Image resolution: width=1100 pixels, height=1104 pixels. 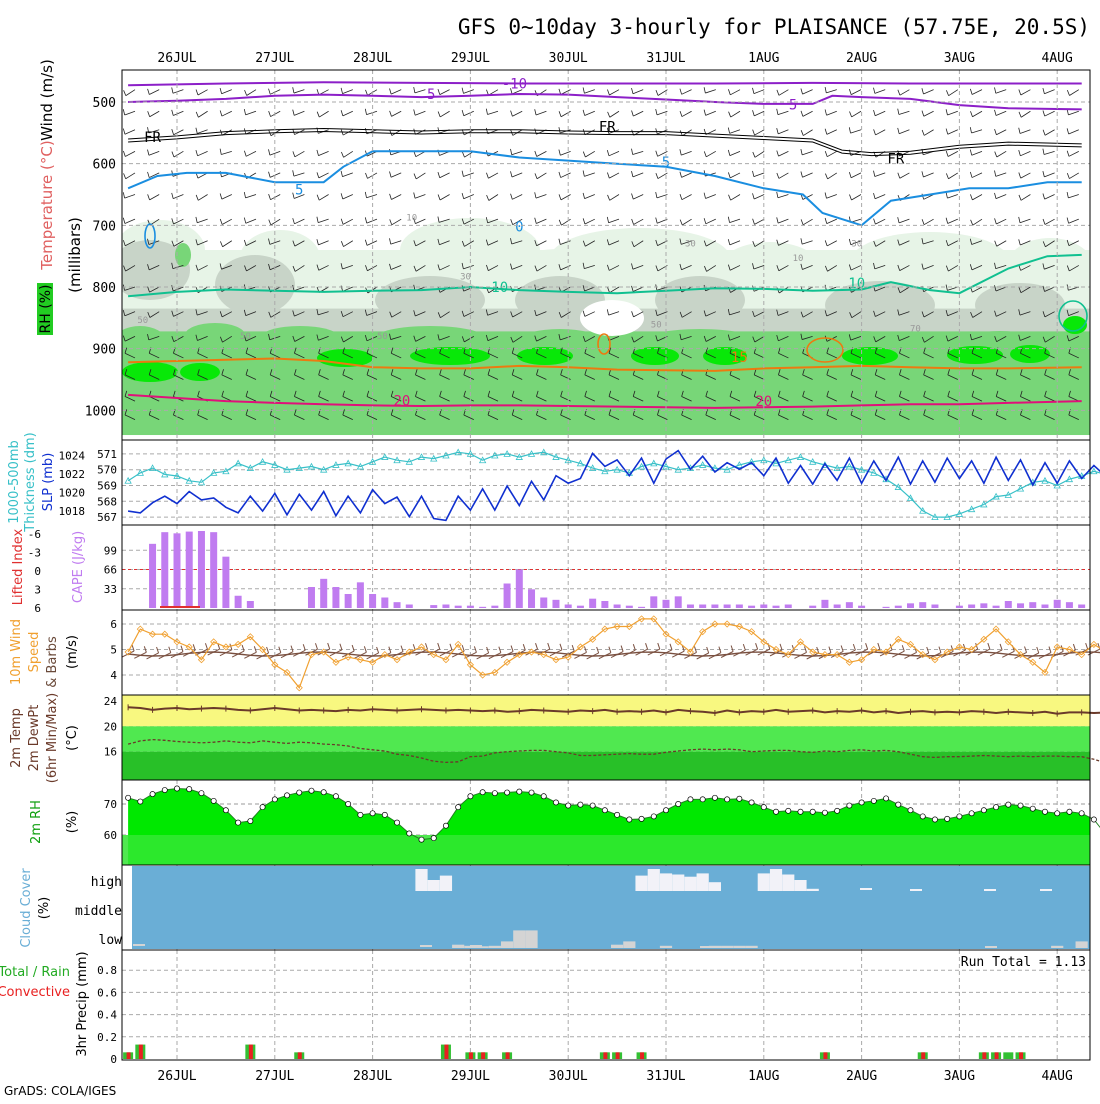 I want to click on thickness-tick-label: 570, so click(x=107, y=470).